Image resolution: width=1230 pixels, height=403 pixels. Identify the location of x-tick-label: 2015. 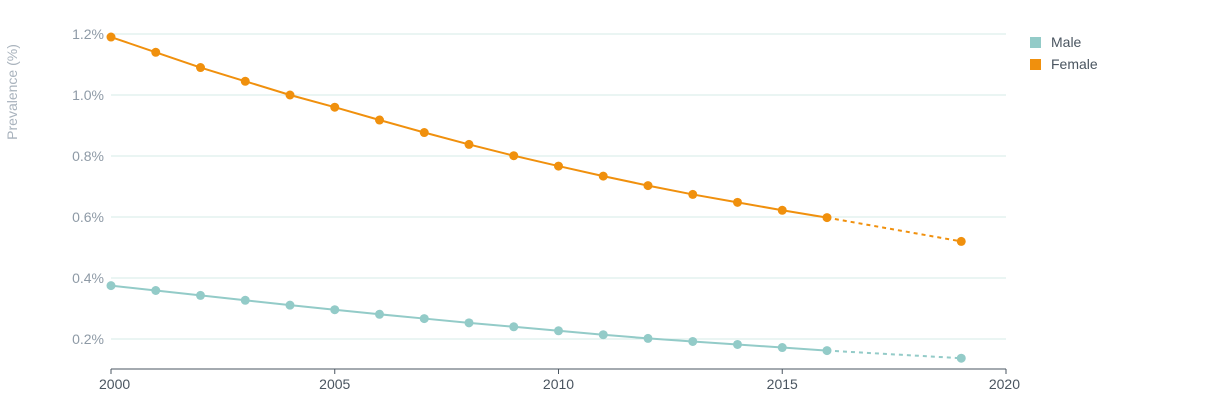
(782, 384).